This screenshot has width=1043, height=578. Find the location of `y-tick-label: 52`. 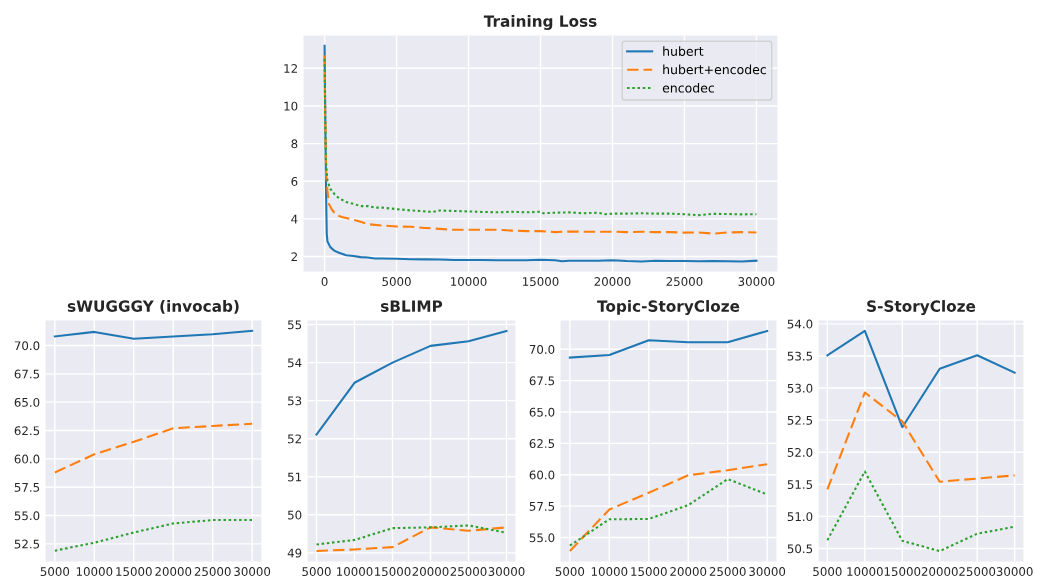

y-tick-label: 52 is located at coordinates (294, 439).